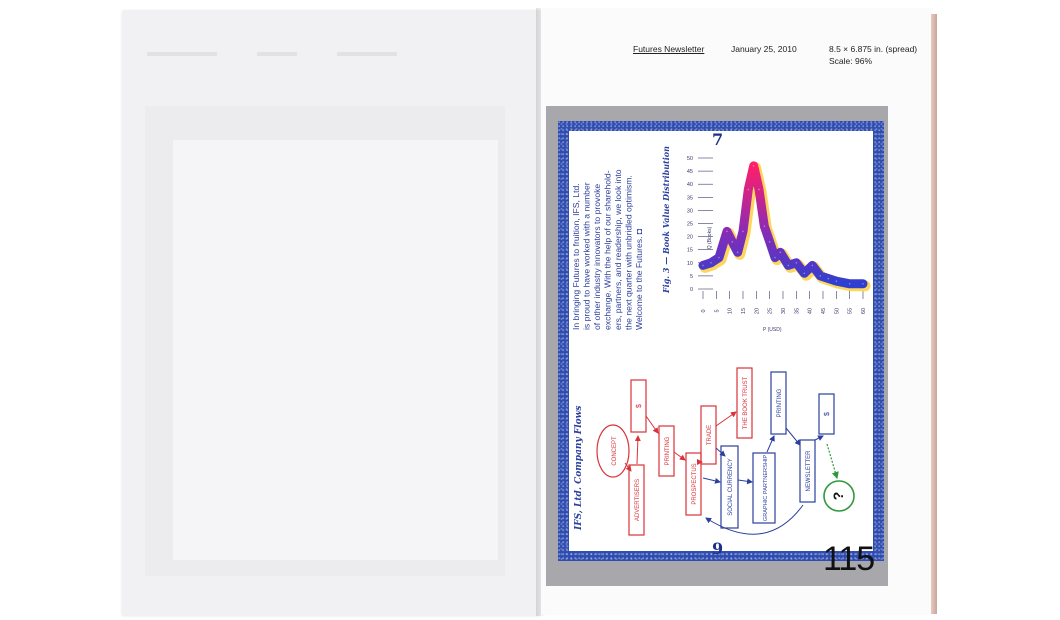 The width and height of the screenshot is (1060, 620). I want to click on y-tick-label: 25, so click(690, 225).